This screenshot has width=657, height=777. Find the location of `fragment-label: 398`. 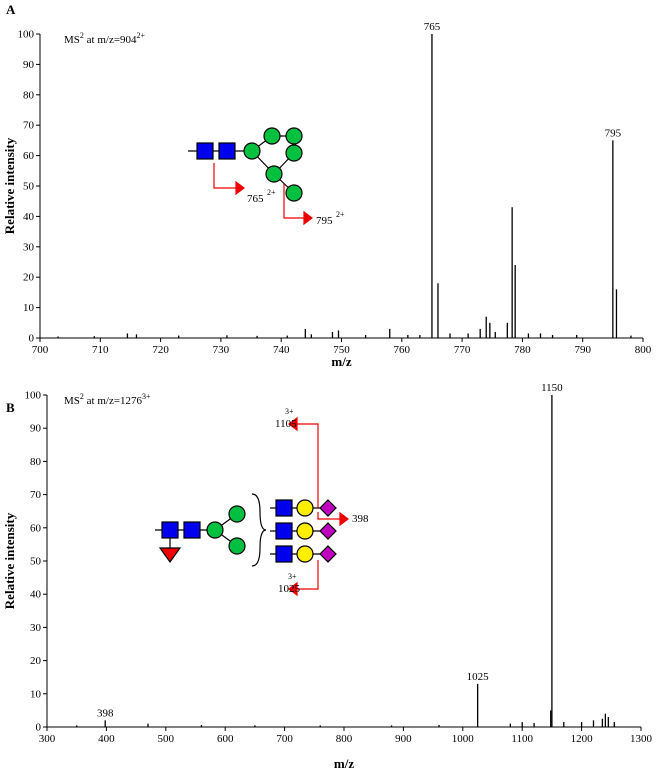

fragment-label: 398 is located at coordinates (360, 519).